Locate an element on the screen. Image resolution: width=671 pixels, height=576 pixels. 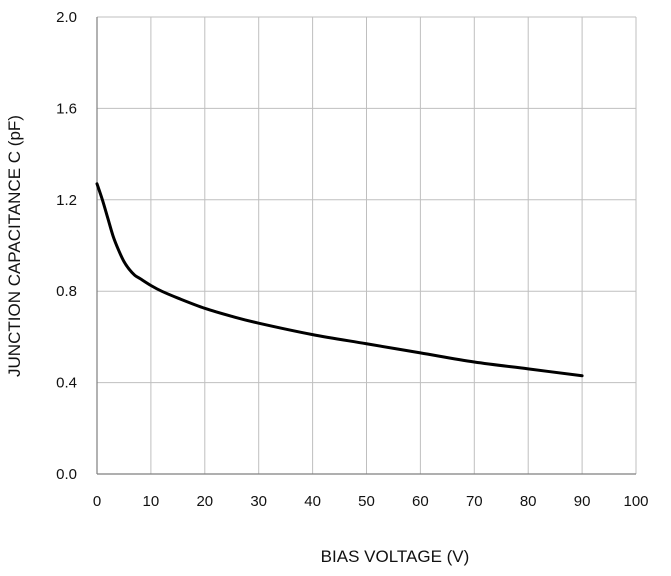
x-tick-label: 70 is located at coordinates (474, 501).